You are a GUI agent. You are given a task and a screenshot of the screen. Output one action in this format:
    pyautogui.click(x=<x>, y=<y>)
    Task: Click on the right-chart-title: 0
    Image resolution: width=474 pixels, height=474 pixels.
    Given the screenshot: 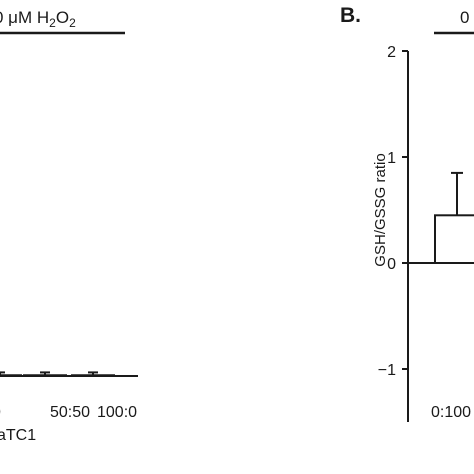 What is the action you would take?
    pyautogui.click(x=464, y=17)
    